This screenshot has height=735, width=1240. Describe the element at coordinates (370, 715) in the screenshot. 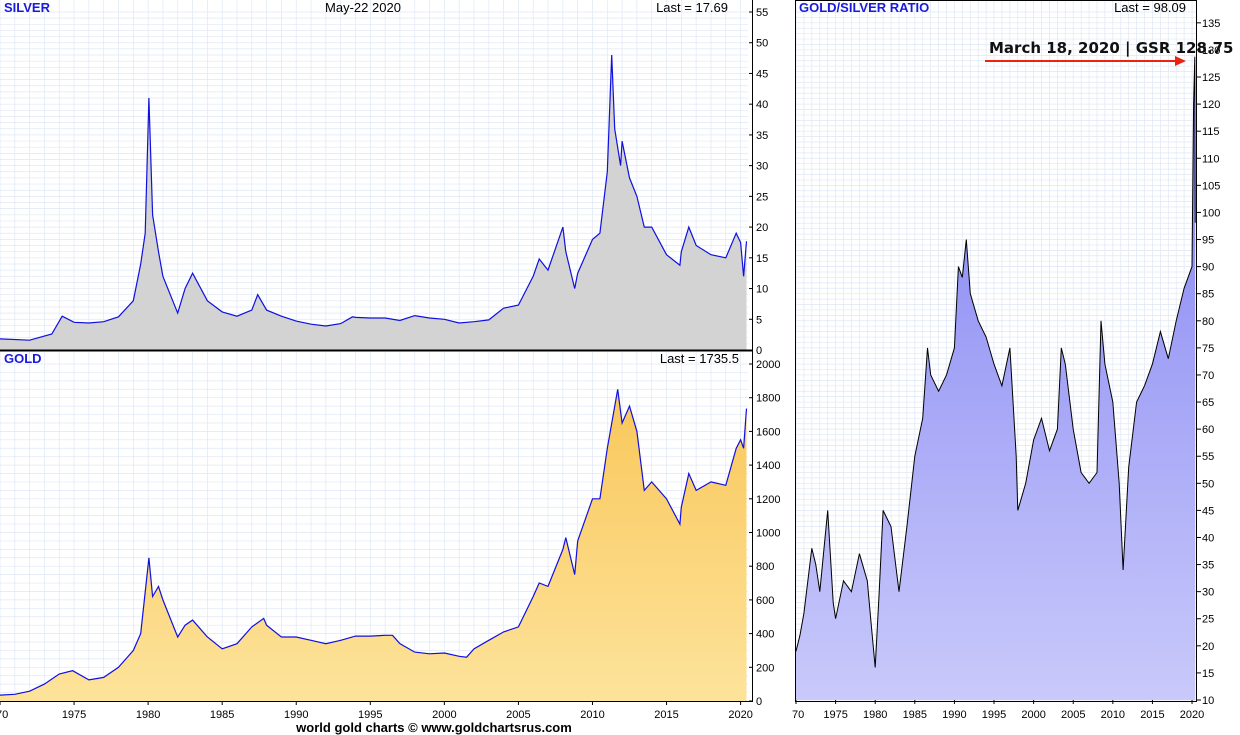

I see `gold-xtick-label: 1995` at that location.